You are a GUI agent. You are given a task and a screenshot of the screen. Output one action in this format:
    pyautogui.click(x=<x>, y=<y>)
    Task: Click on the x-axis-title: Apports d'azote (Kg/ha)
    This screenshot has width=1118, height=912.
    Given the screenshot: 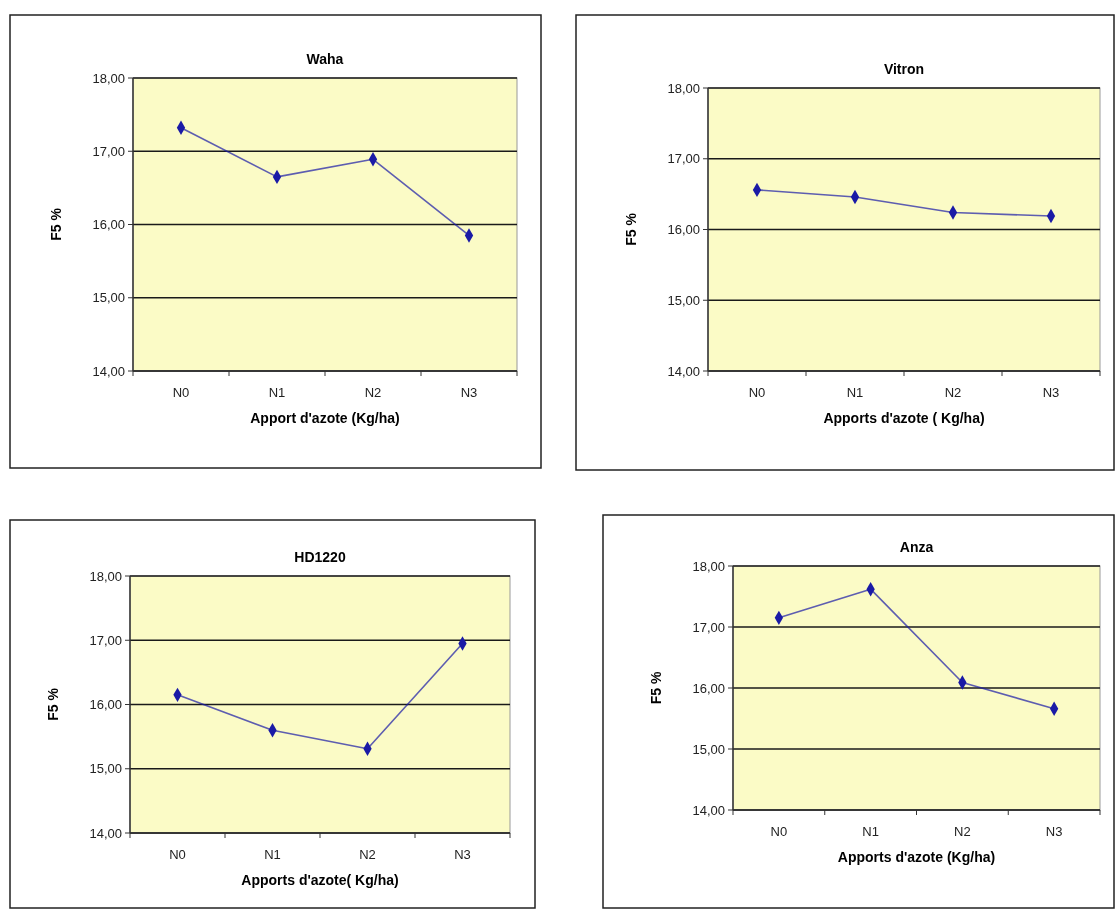 What is the action you would take?
    pyautogui.click(x=916, y=857)
    